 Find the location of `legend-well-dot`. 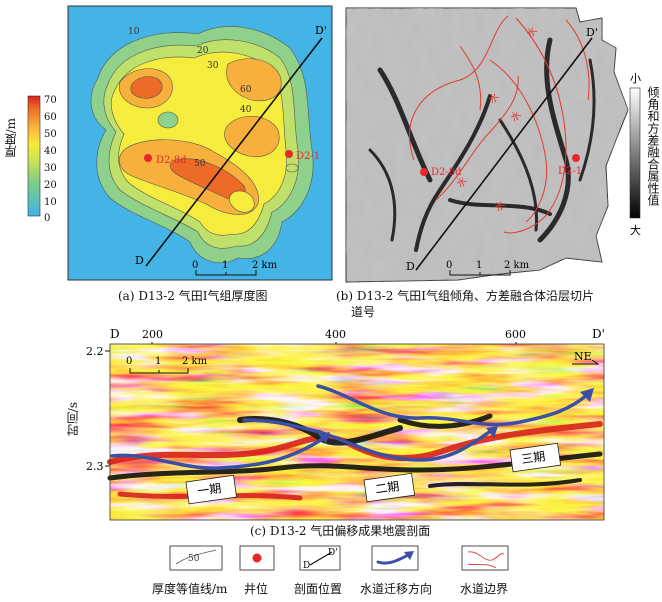

legend-well-dot is located at coordinates (257, 558).